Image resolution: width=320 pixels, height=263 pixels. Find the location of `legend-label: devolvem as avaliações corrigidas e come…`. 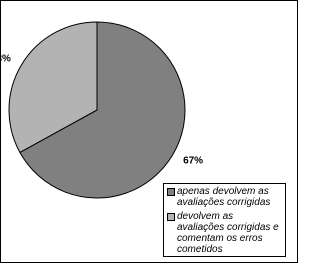

legend-label: devolvem as avaliações corrigidas e come… is located at coordinates (228, 233).